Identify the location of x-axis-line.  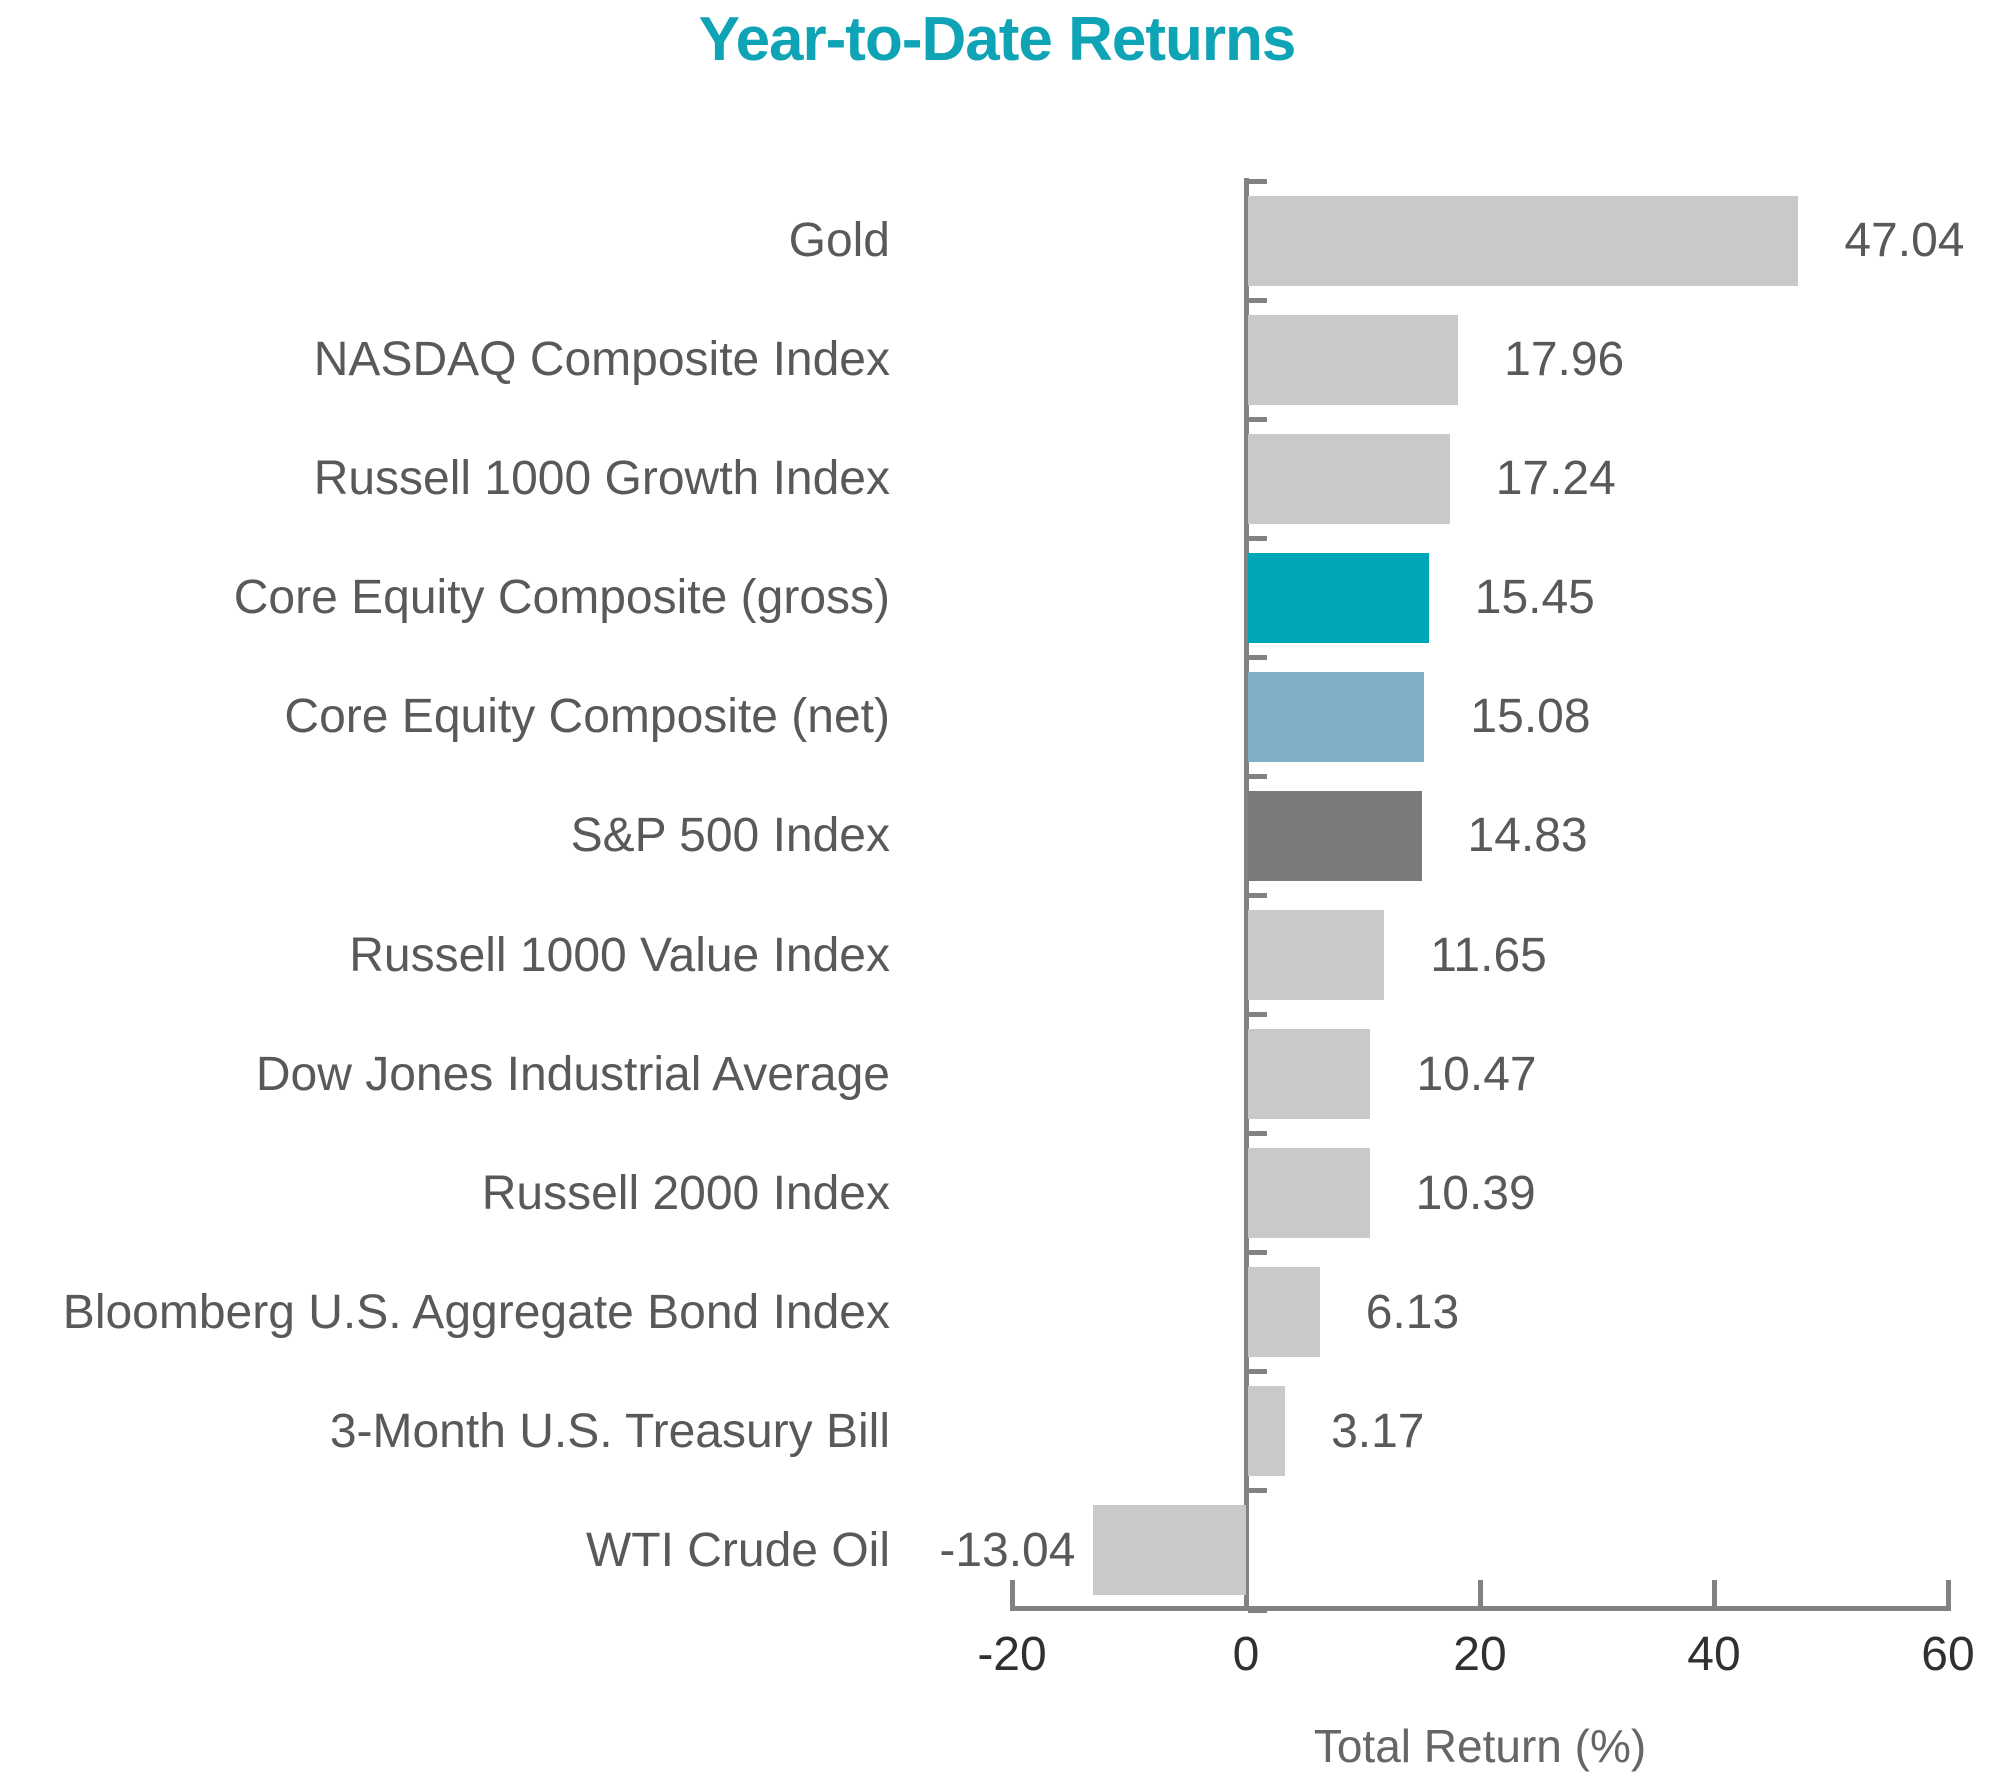
(1480, 1608).